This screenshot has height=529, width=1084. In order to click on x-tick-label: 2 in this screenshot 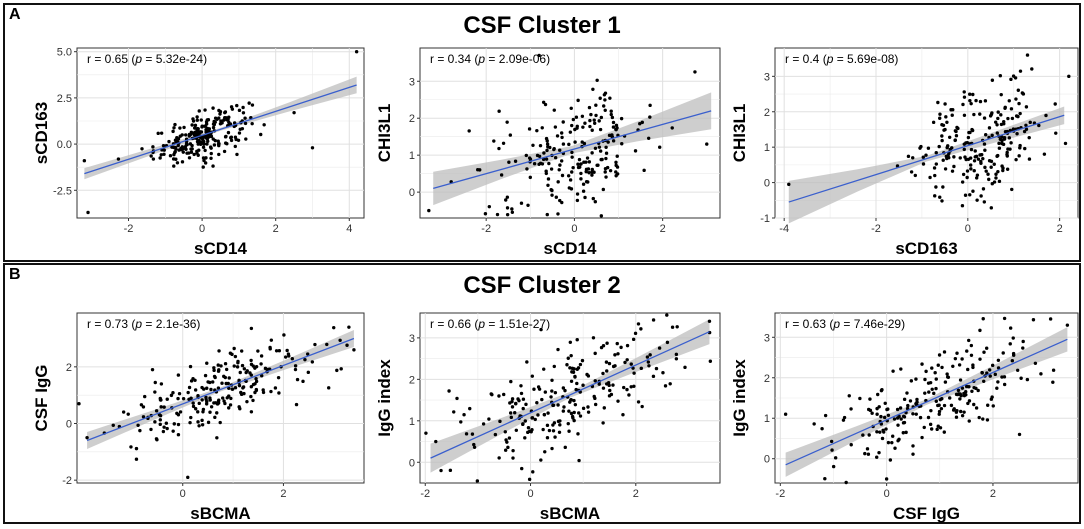, I will do `click(276, 229)`.